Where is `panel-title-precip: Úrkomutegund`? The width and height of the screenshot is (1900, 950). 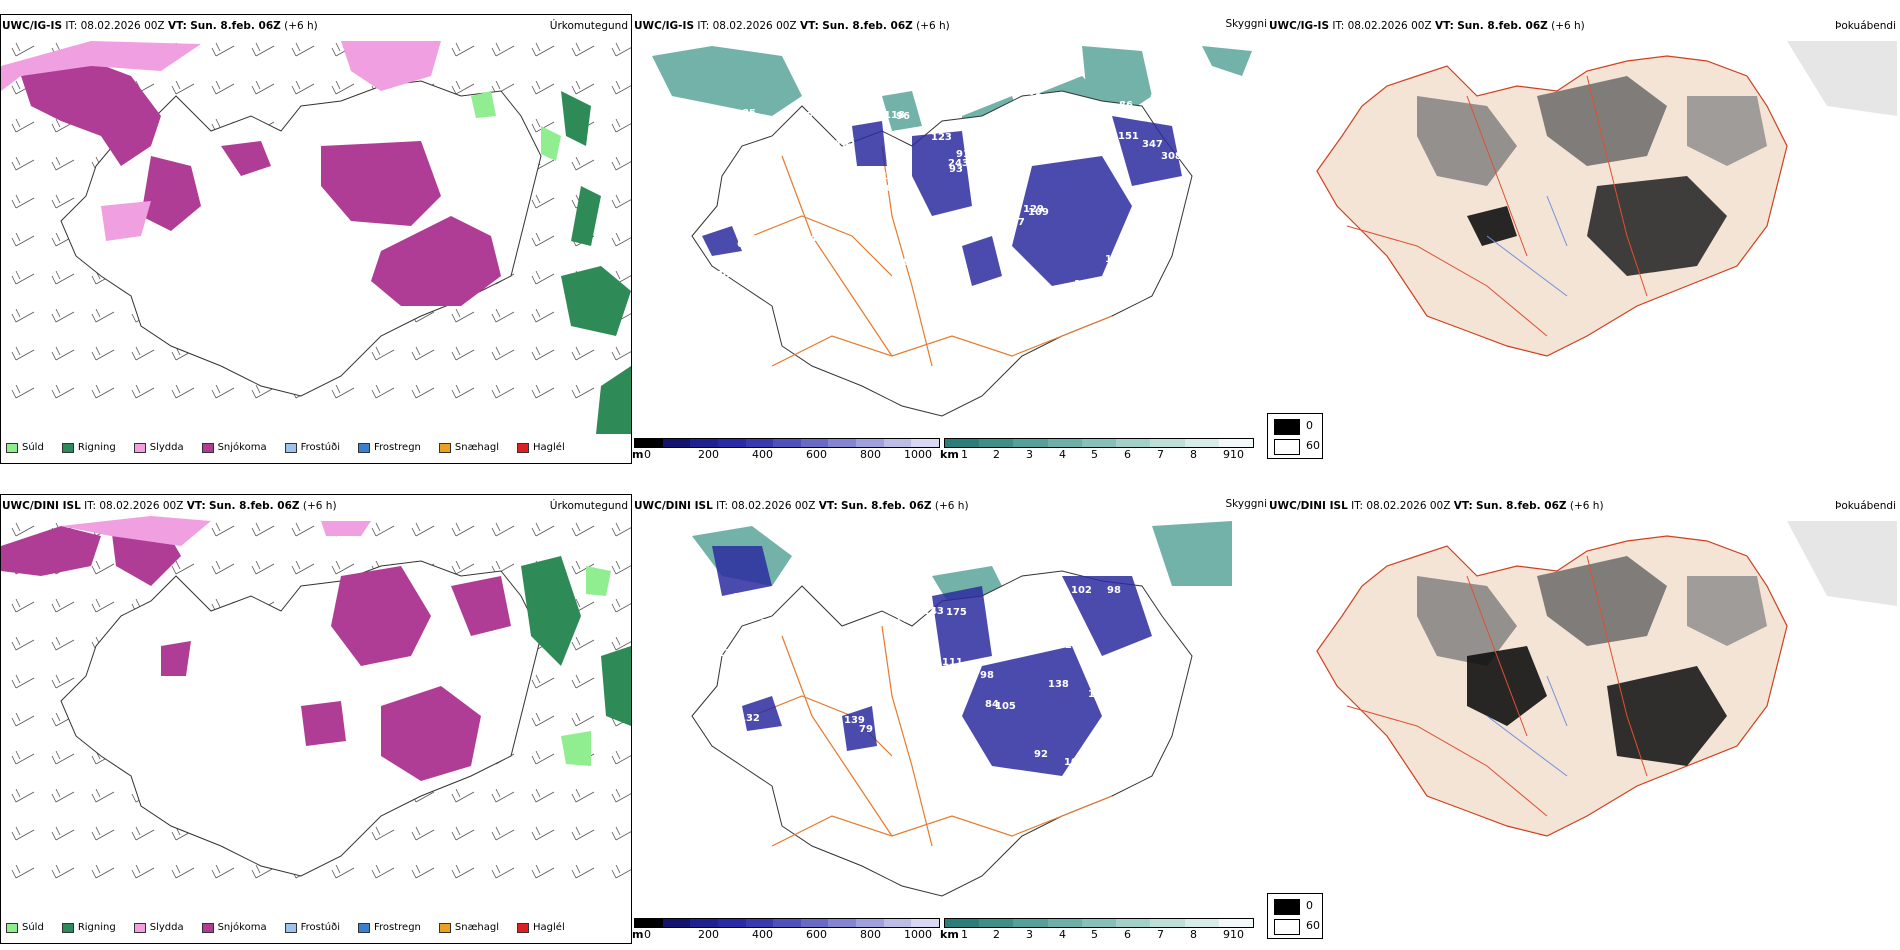 panel-title-precip: Úrkomutegund is located at coordinates (588, 506).